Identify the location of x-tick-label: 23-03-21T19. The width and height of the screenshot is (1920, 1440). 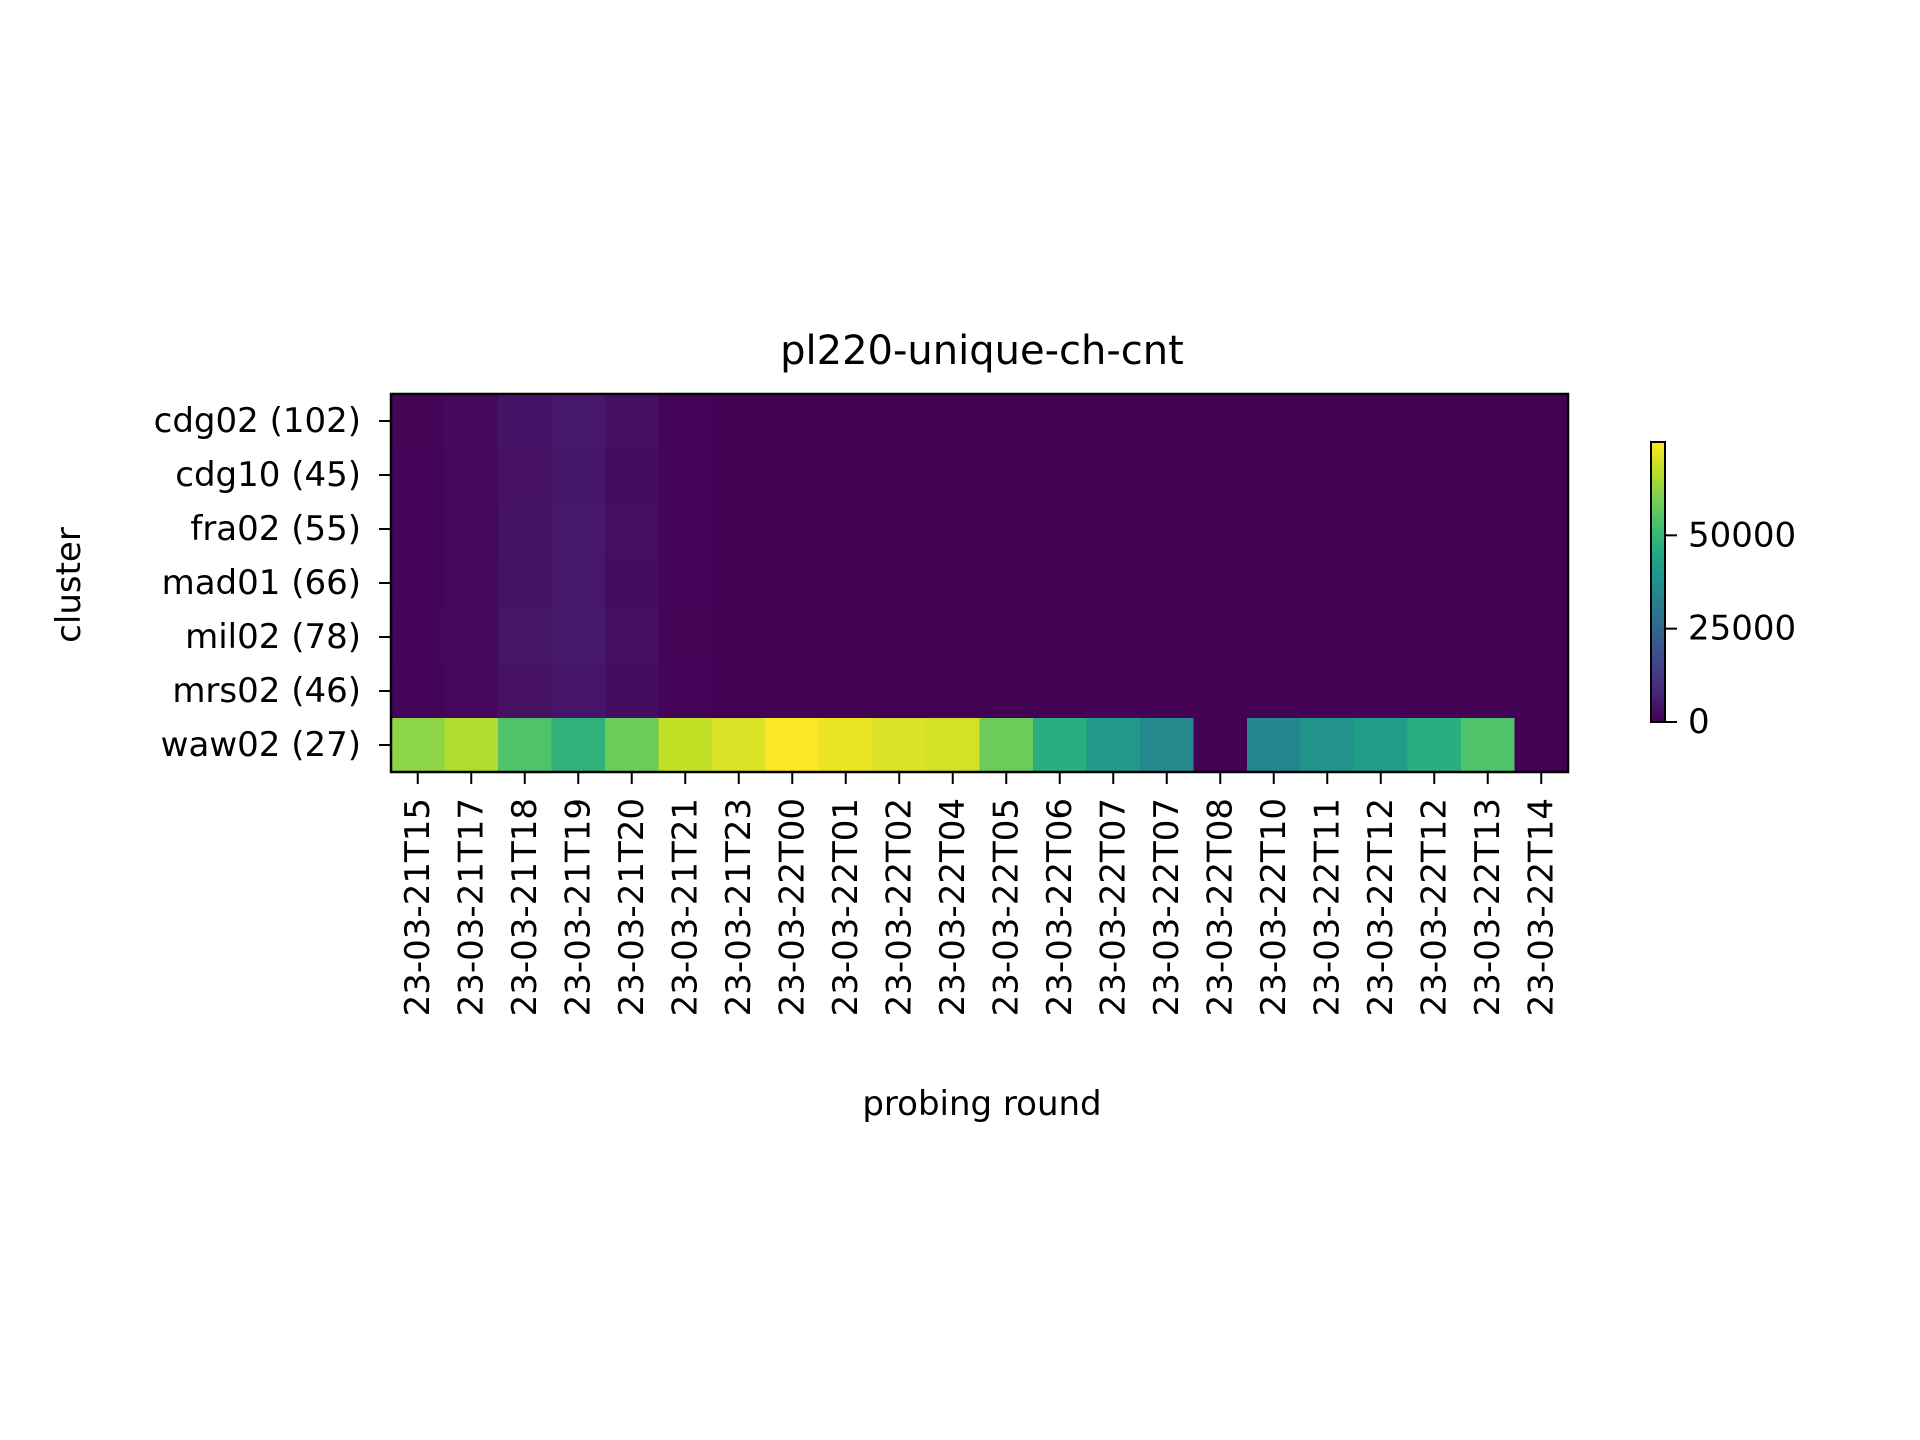
(578, 907).